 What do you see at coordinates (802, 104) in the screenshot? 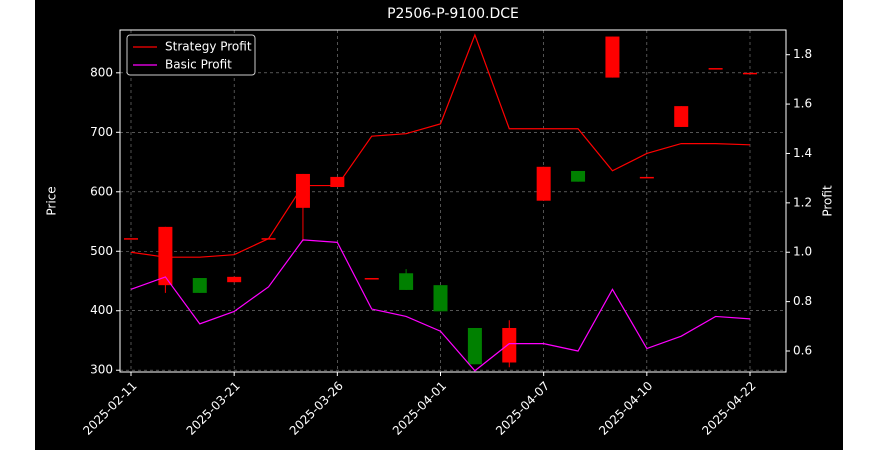
I see `y2-tick-label: 1.6` at bounding box center [802, 104].